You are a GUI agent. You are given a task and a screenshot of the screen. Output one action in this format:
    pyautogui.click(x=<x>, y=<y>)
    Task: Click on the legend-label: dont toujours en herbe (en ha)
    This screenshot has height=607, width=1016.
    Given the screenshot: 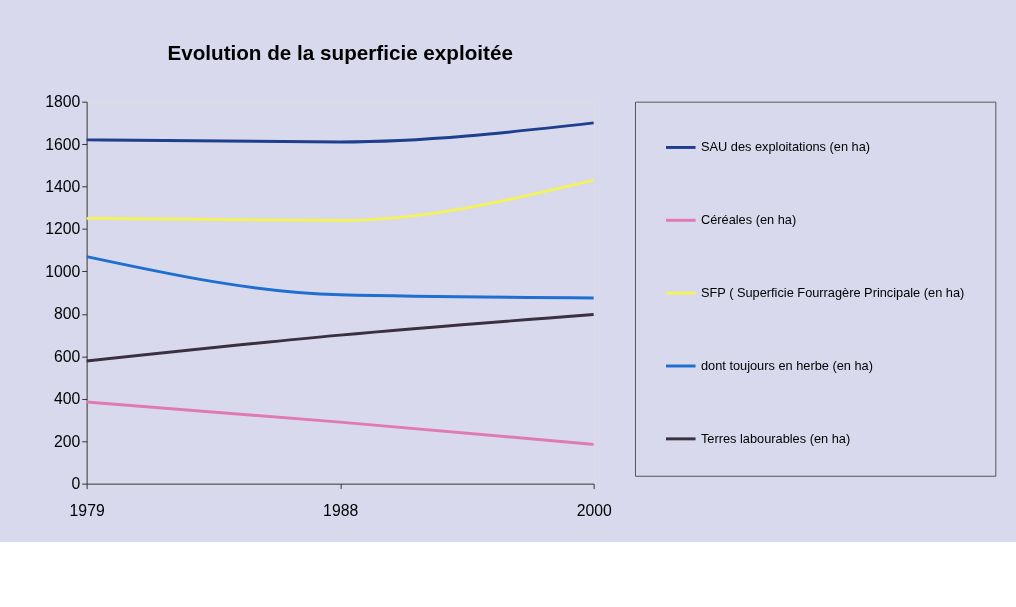 What is the action you would take?
    pyautogui.click(x=786, y=365)
    